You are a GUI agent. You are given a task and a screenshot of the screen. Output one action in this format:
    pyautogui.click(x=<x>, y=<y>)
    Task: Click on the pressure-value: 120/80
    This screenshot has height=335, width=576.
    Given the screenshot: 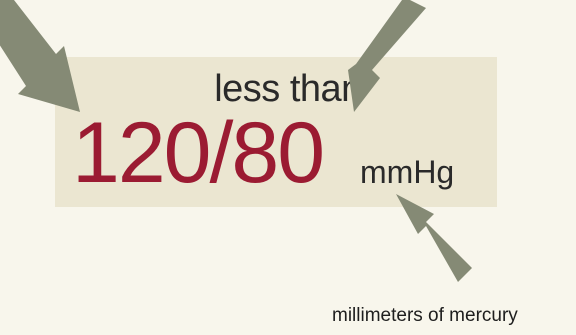 What is the action you would take?
    pyautogui.click(x=198, y=153)
    